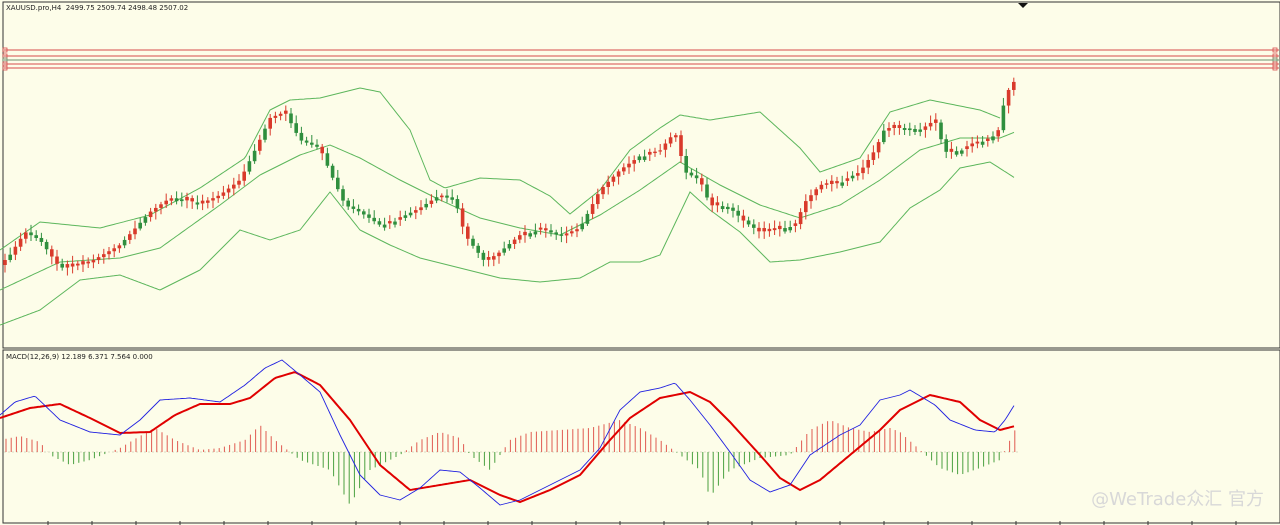  Describe the element at coordinates (640, 59) in the screenshot. I see `horizontal-levels` at that location.